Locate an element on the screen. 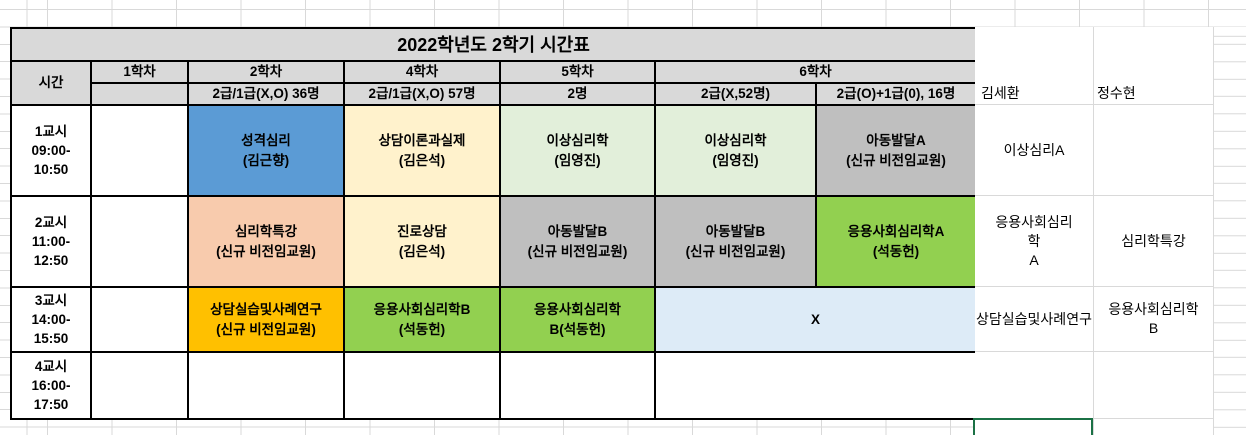 The image size is (1246, 435). side-cell-jung-r1 is located at coordinates (1153, 150).